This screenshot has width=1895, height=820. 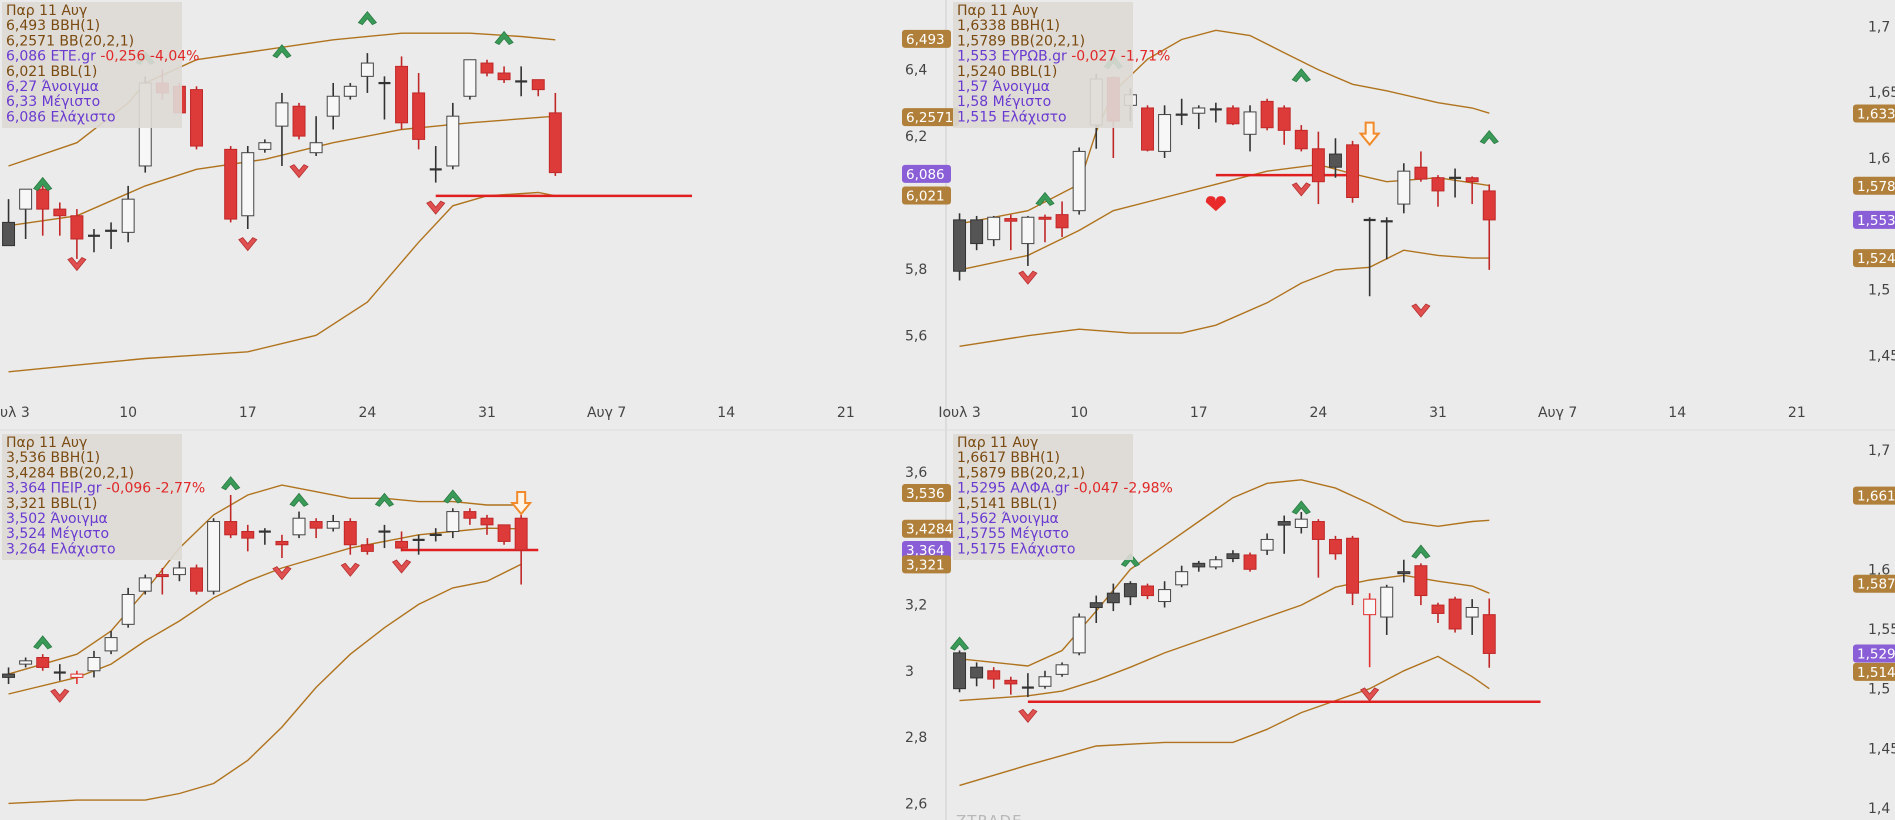 I want to click on y-tick-label: 1,7, so click(x=1879, y=27).